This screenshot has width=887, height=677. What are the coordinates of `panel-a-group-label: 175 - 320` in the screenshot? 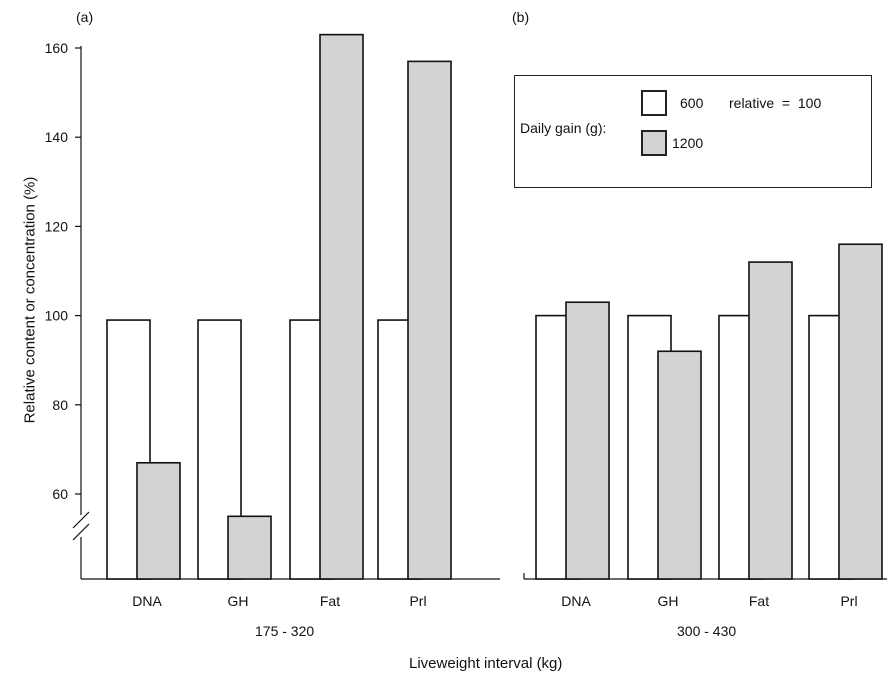 It's located at (285, 631).